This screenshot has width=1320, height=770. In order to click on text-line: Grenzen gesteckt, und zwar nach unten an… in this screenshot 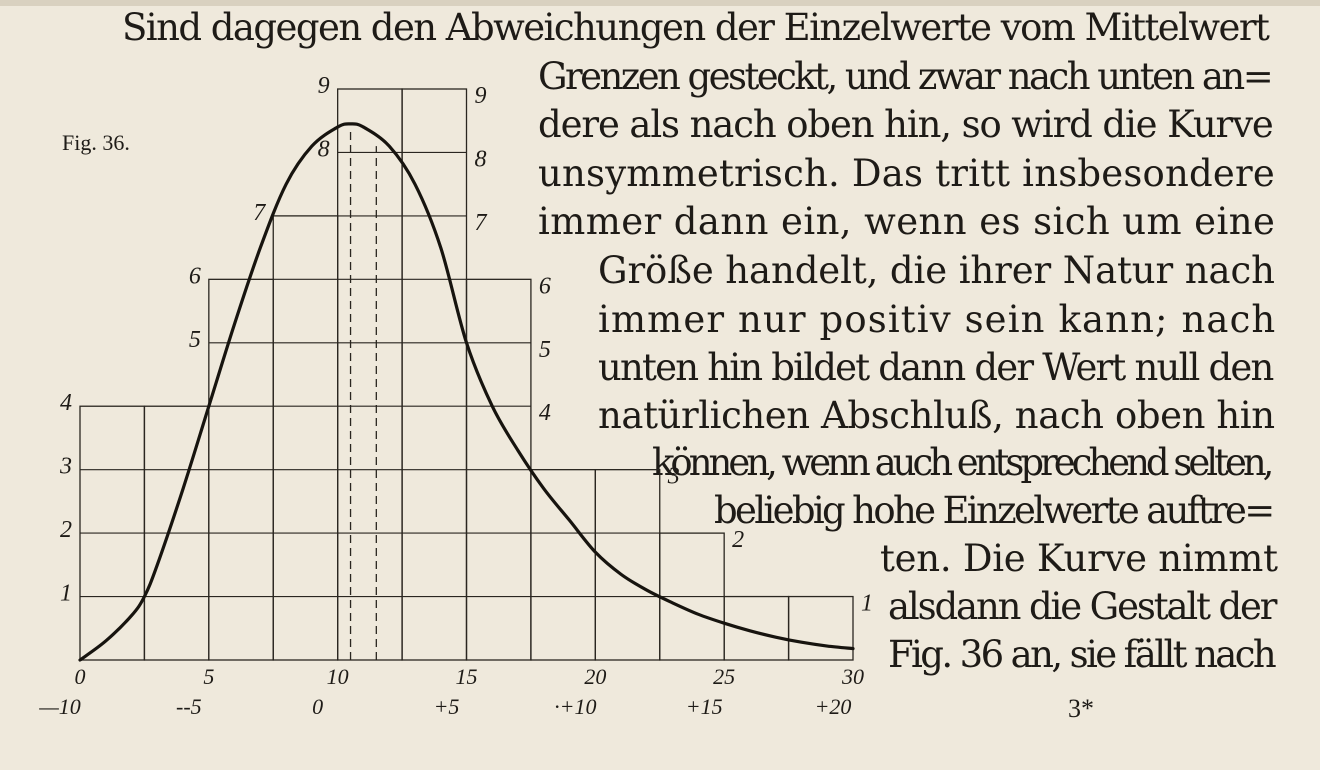, I will do `click(906, 76)`.